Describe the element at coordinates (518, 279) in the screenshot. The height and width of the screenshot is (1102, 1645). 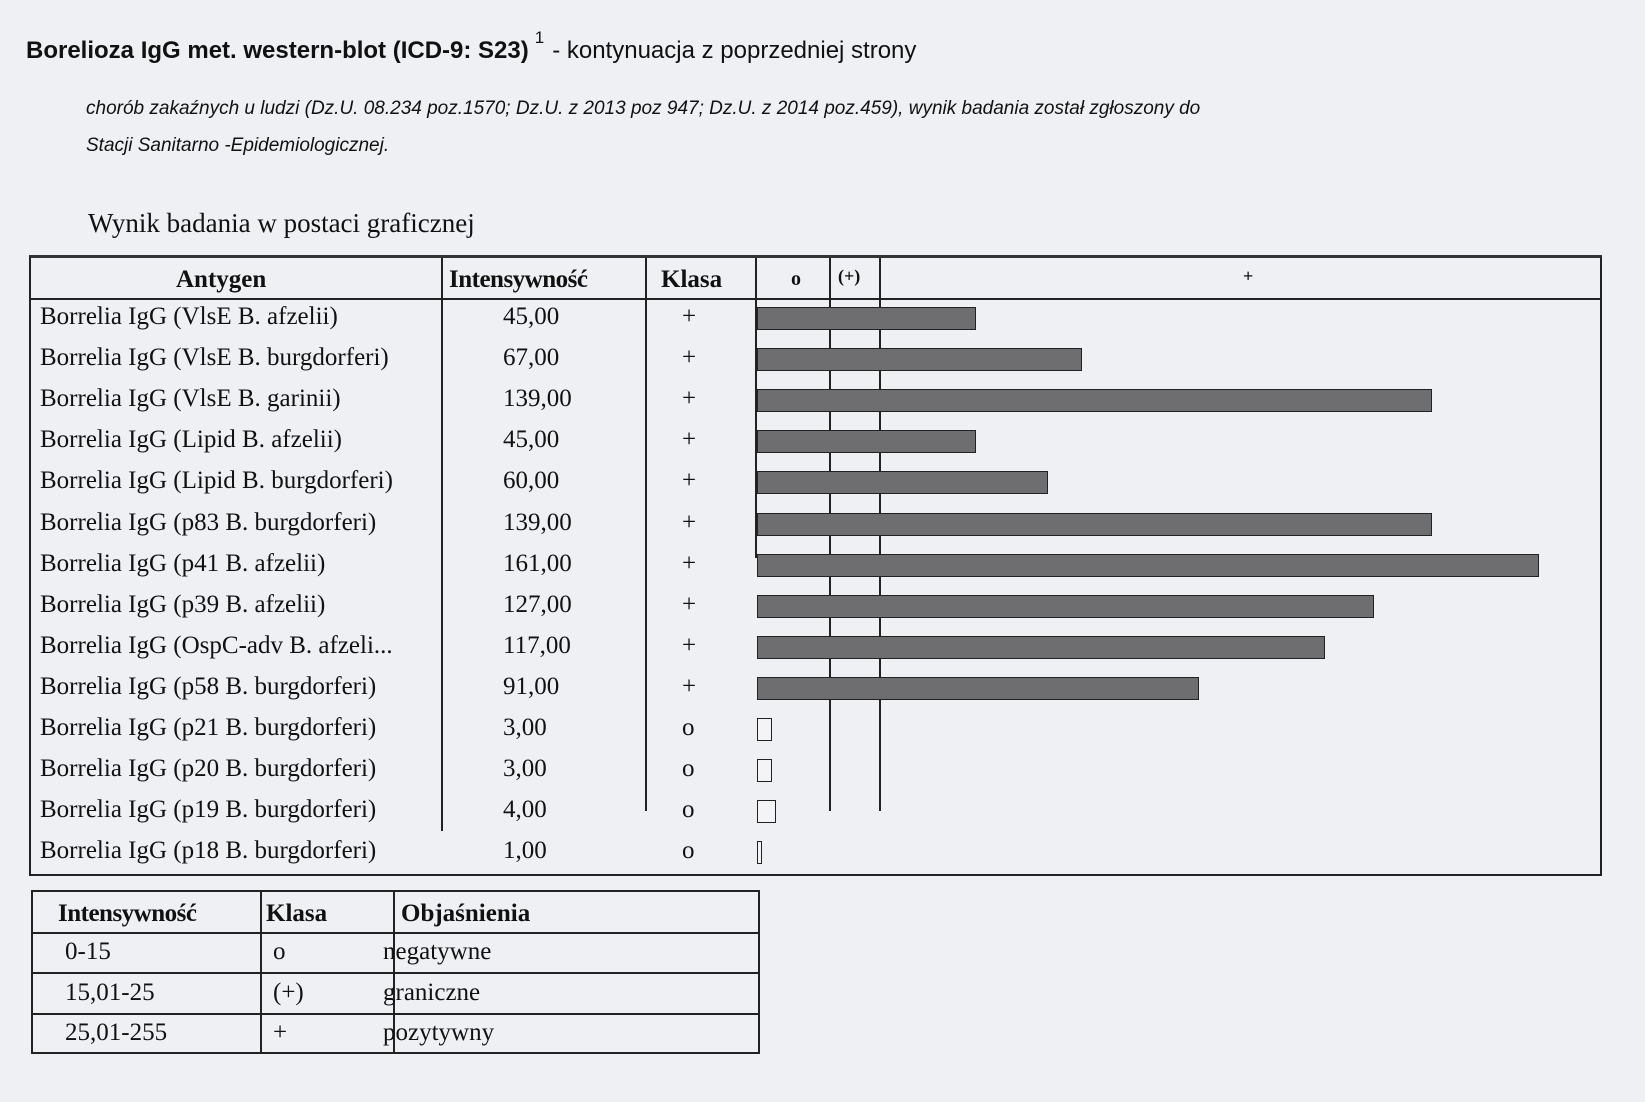
I see `col-intensywnosc: Intensywność` at that location.